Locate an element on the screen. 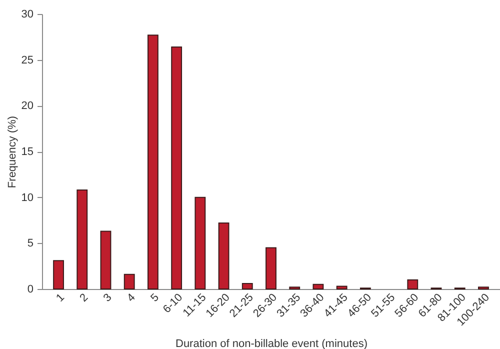 The height and width of the screenshot is (349, 500). x-tick-label: 3 is located at coordinates (107, 298).